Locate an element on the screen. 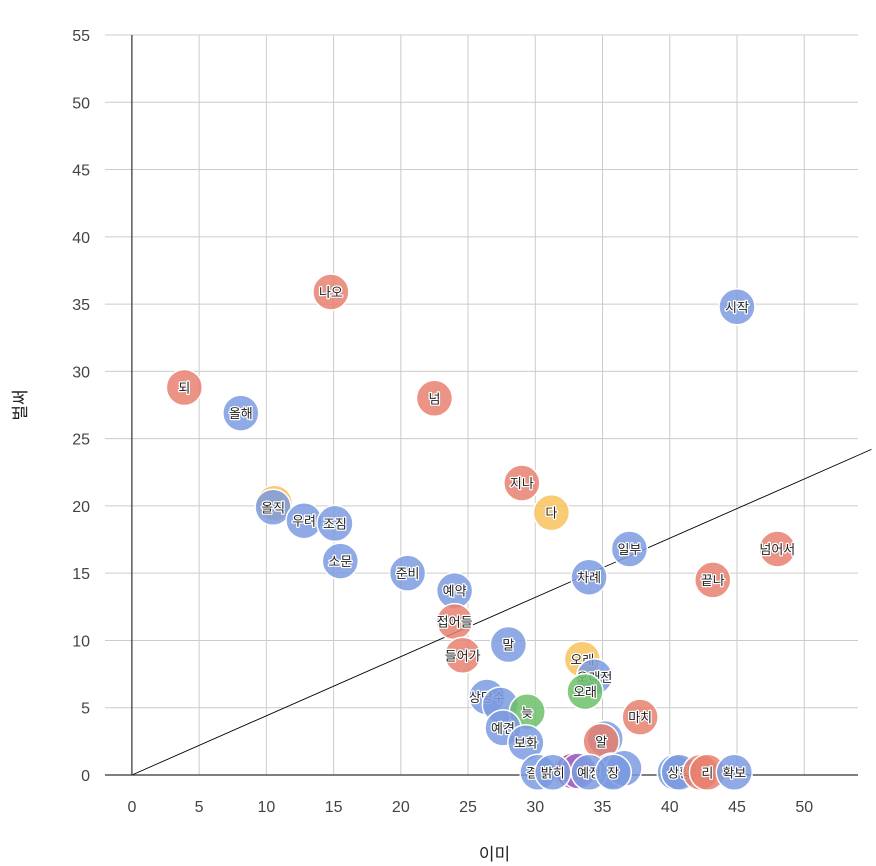  data-point: 예약 is located at coordinates (454, 590).